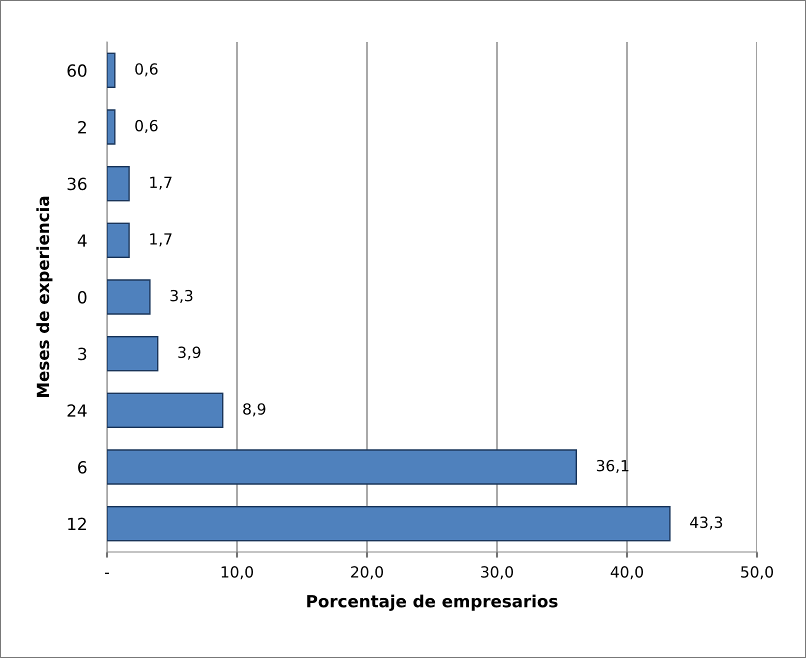 Image resolution: width=806 pixels, height=658 pixels. Describe the element at coordinates (181, 296) in the screenshot. I see `data-label: 3,3` at that location.